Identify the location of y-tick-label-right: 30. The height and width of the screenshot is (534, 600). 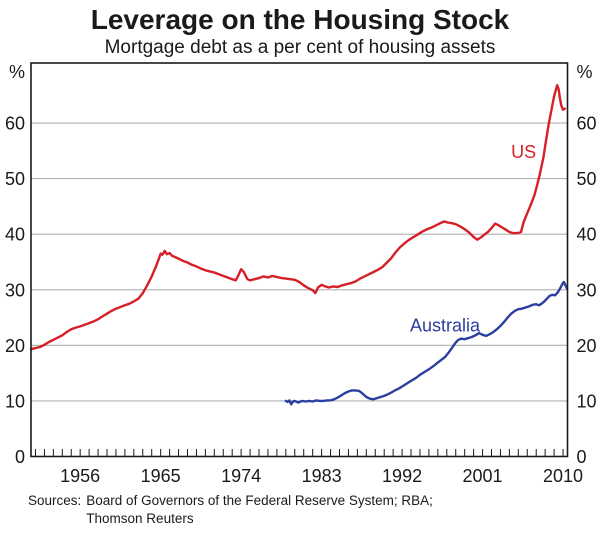
(587, 290).